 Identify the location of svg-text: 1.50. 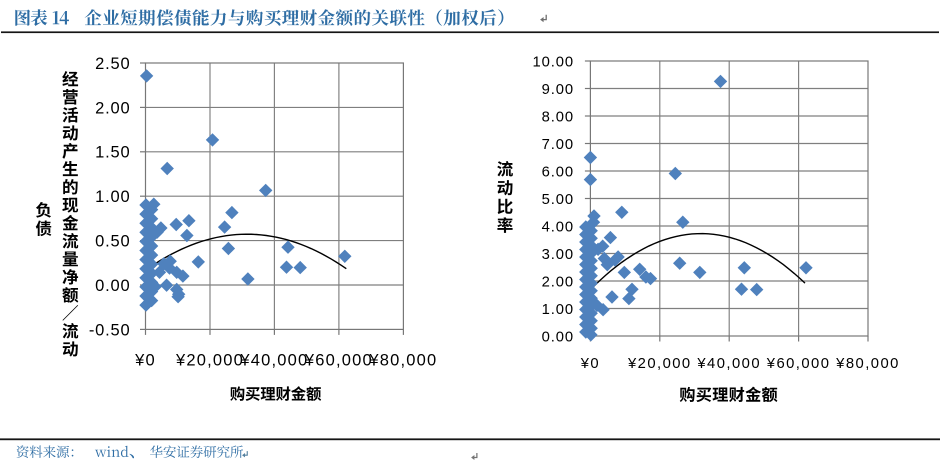
(112, 153).